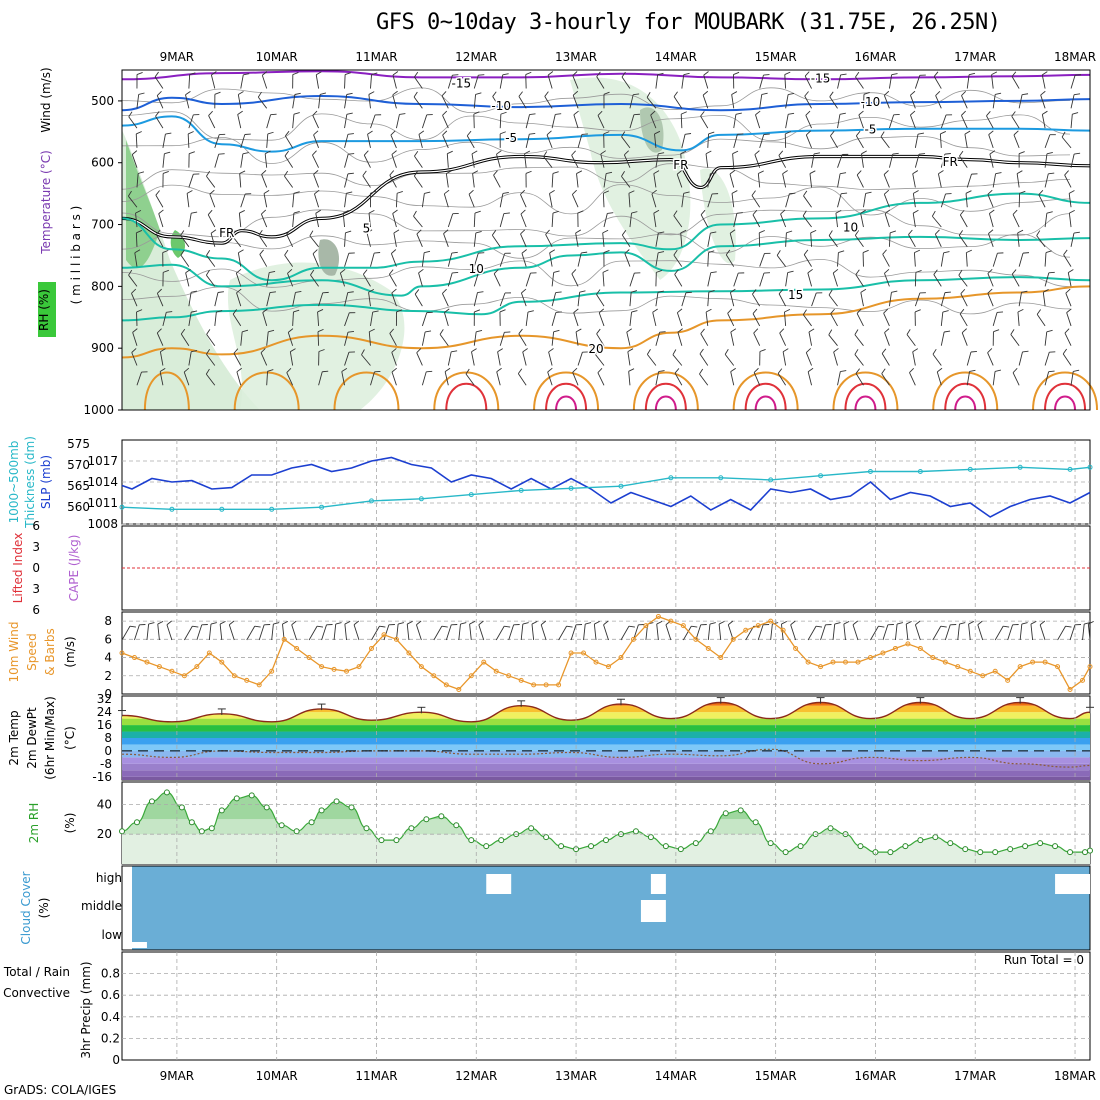 This screenshot has height=1100, width=1100. Describe the element at coordinates (36, 972) in the screenshot. I see `ylabel-precip-total: Total / Rain` at that location.